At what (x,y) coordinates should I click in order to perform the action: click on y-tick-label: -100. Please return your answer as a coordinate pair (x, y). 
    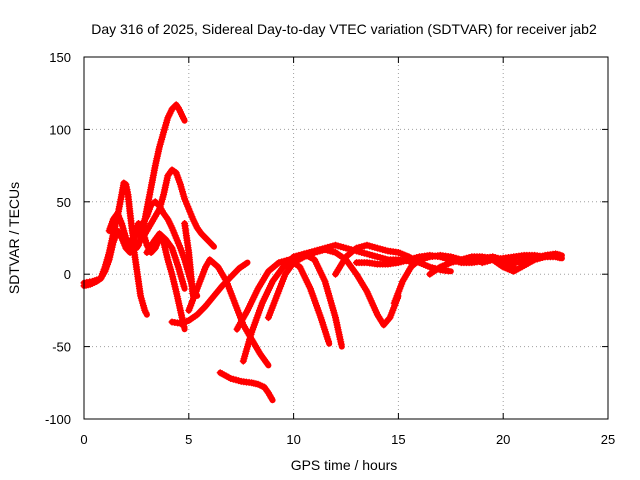
    Looking at the image, I should click on (58, 419).